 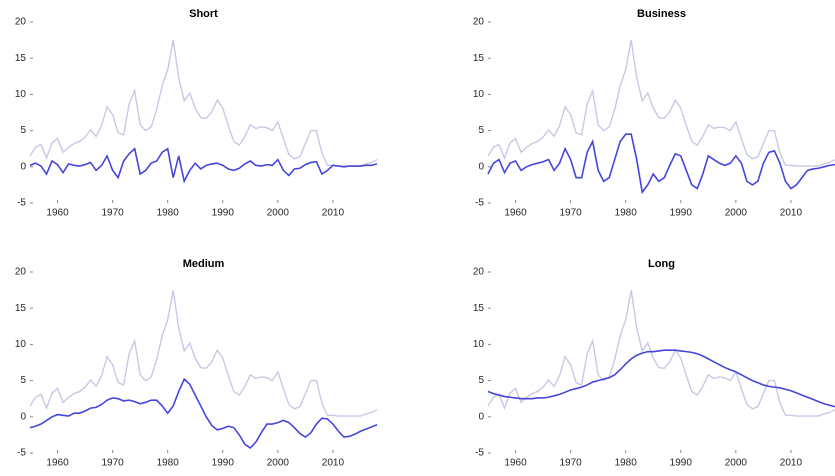 I want to click on chart-title: Business, so click(x=661, y=14).